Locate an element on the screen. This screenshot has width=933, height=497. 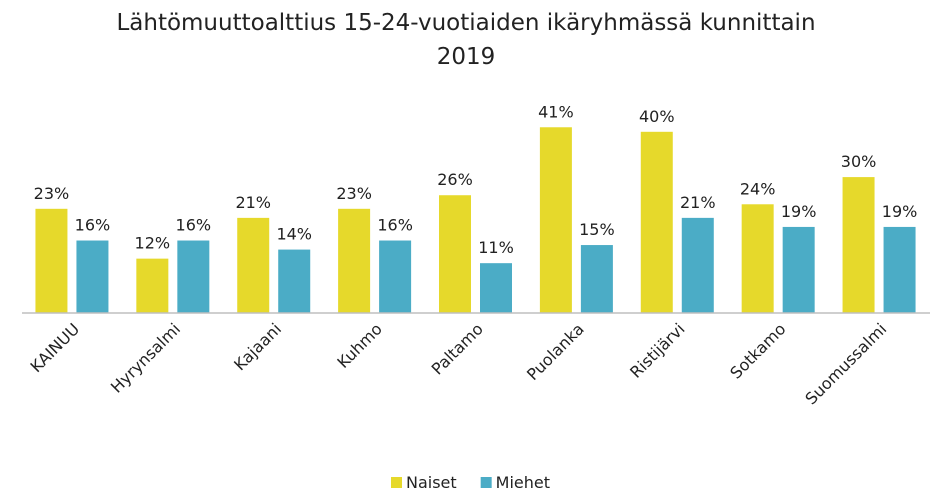
x-tick-label: KAINUU is located at coordinates (55, 347).